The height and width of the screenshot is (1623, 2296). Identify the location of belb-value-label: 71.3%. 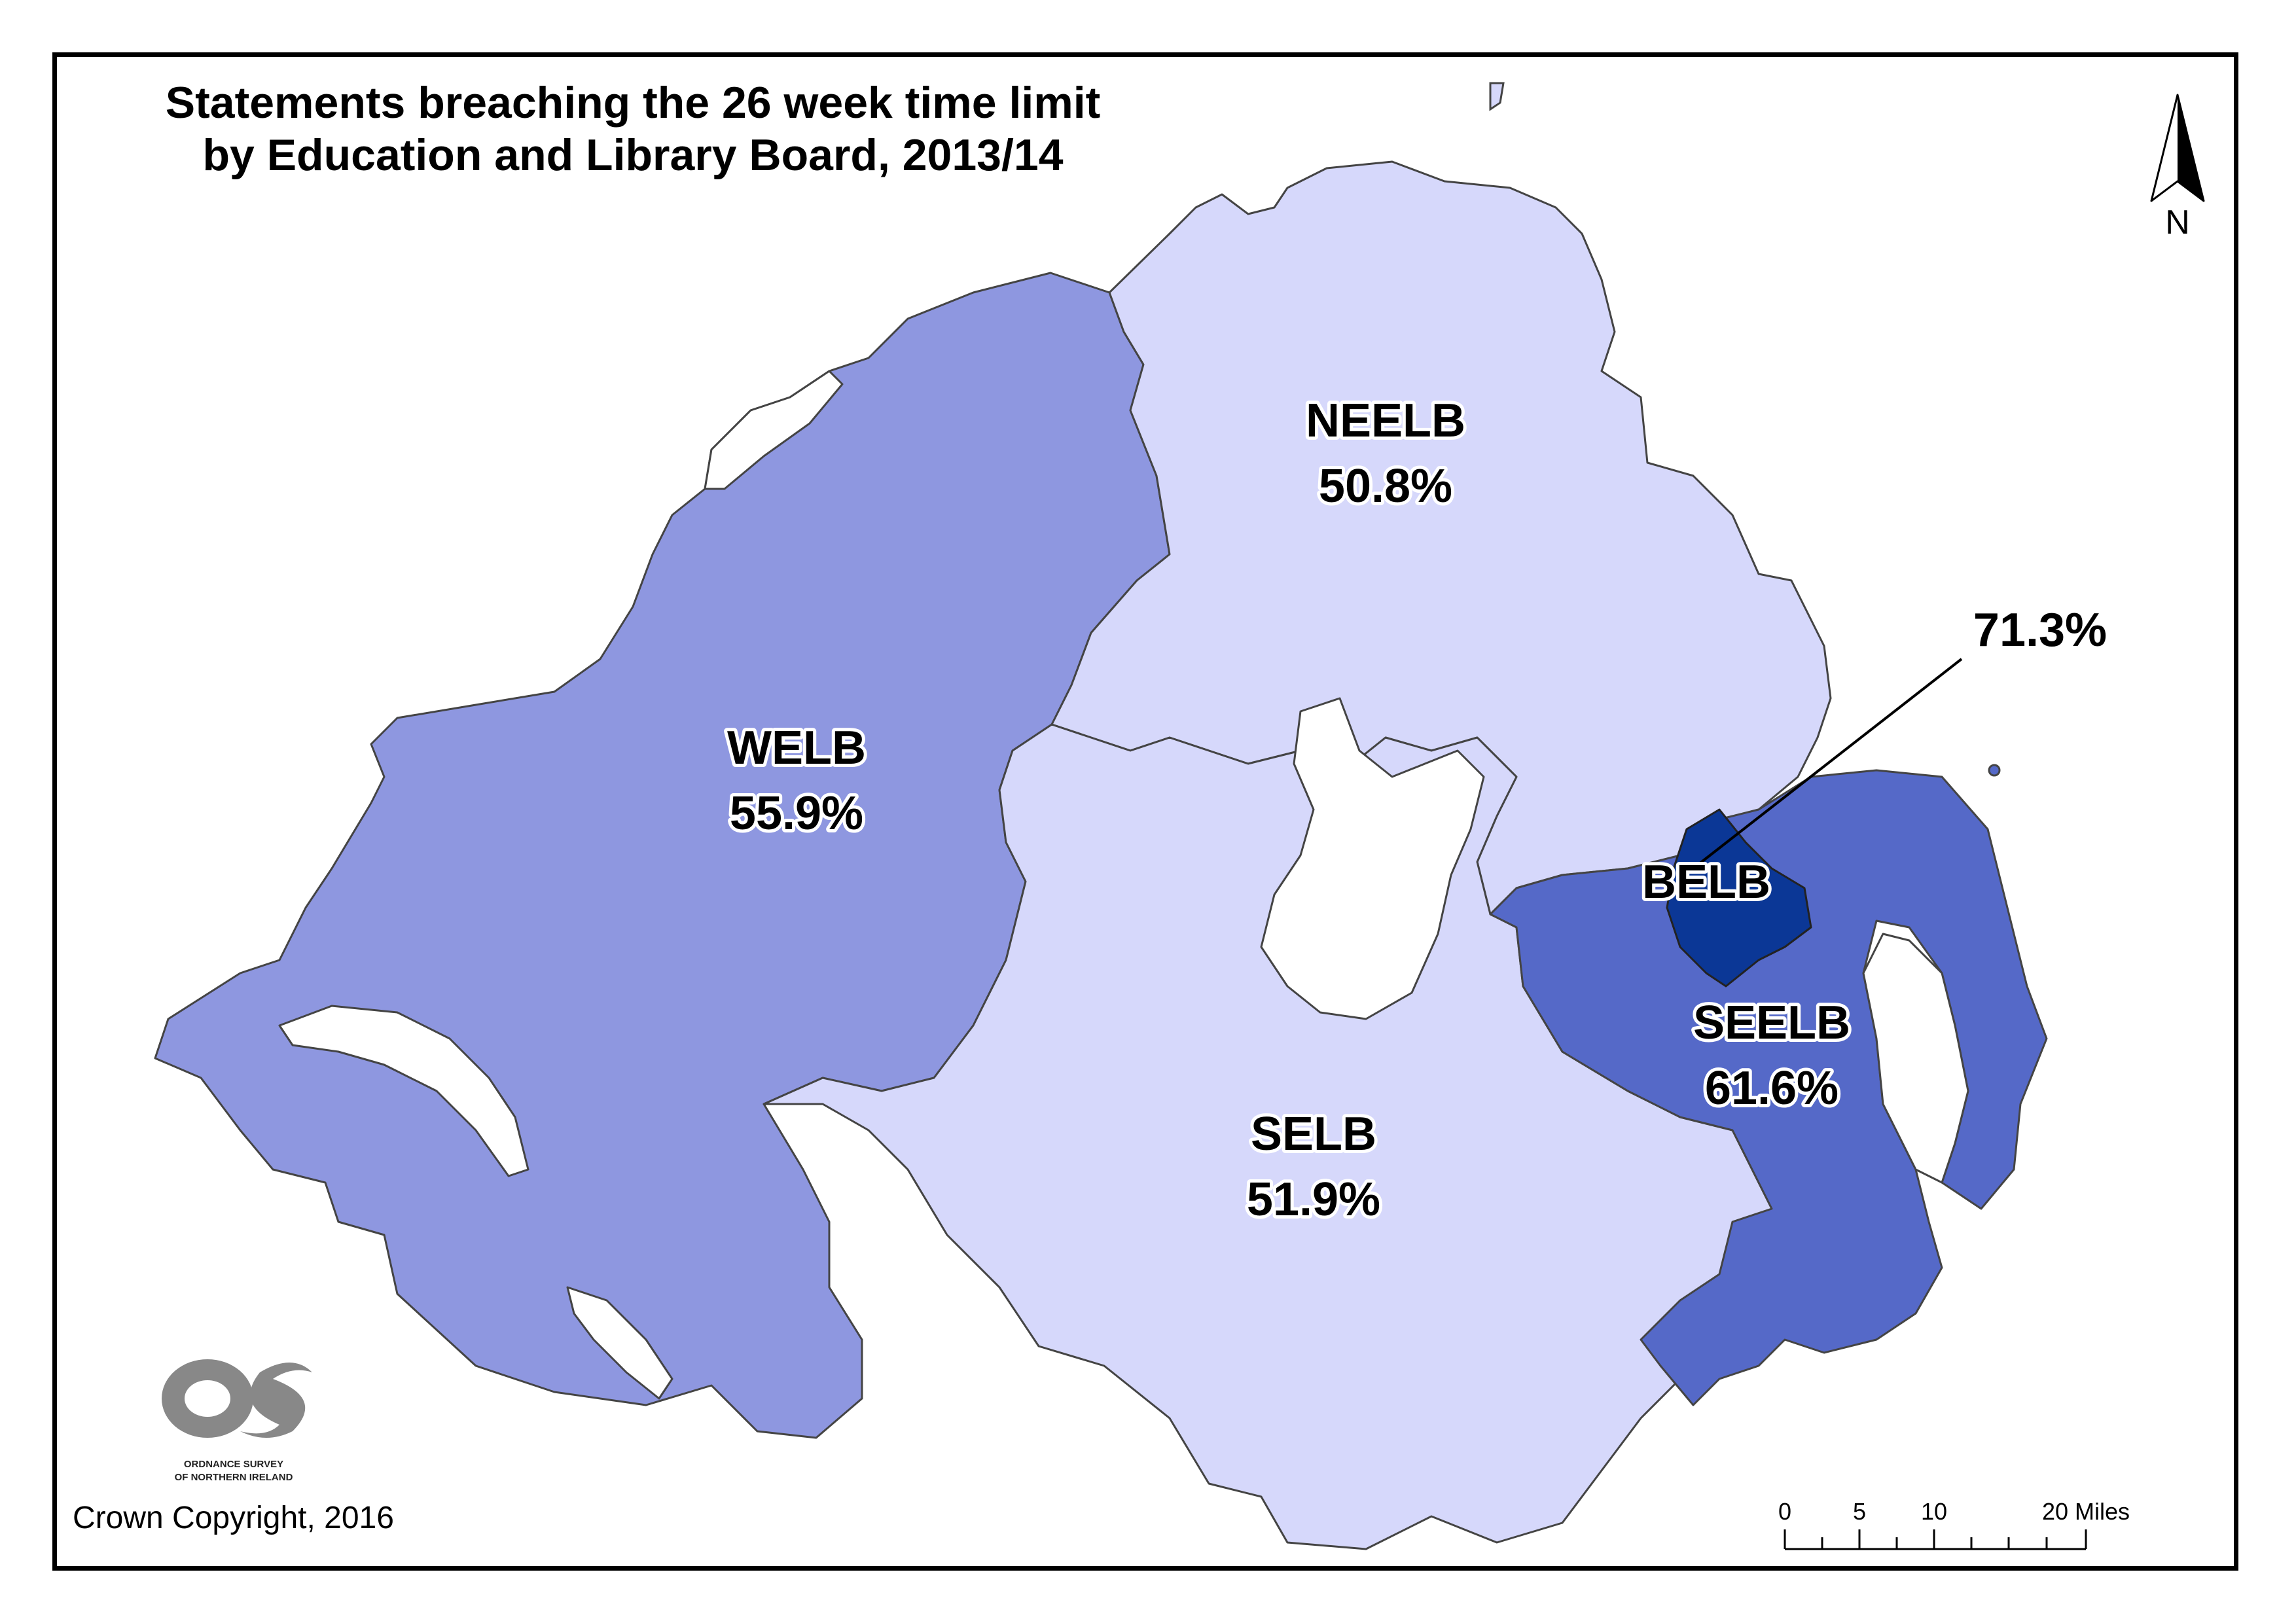
(2040, 630).